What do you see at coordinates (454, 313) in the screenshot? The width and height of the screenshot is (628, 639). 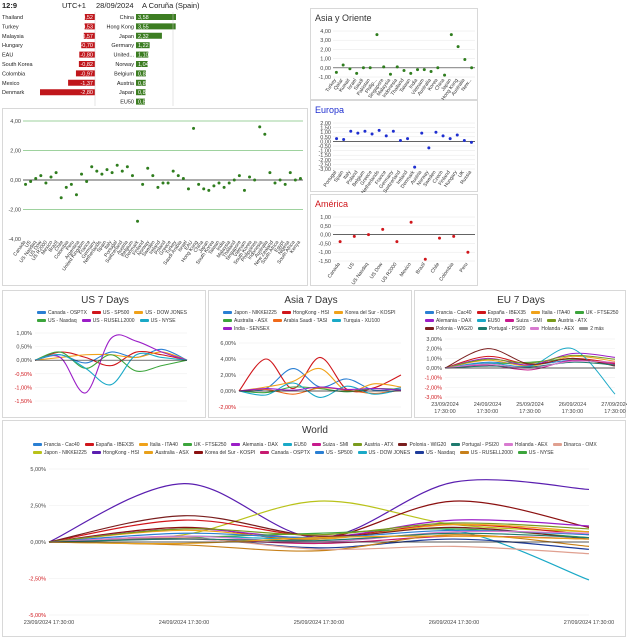 I see `legend-label: Francia - Cac40` at bounding box center [454, 313].